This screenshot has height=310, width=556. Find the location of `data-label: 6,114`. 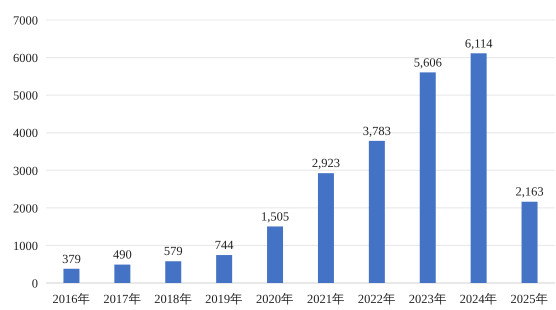

data-label: 6,114 is located at coordinates (479, 43).